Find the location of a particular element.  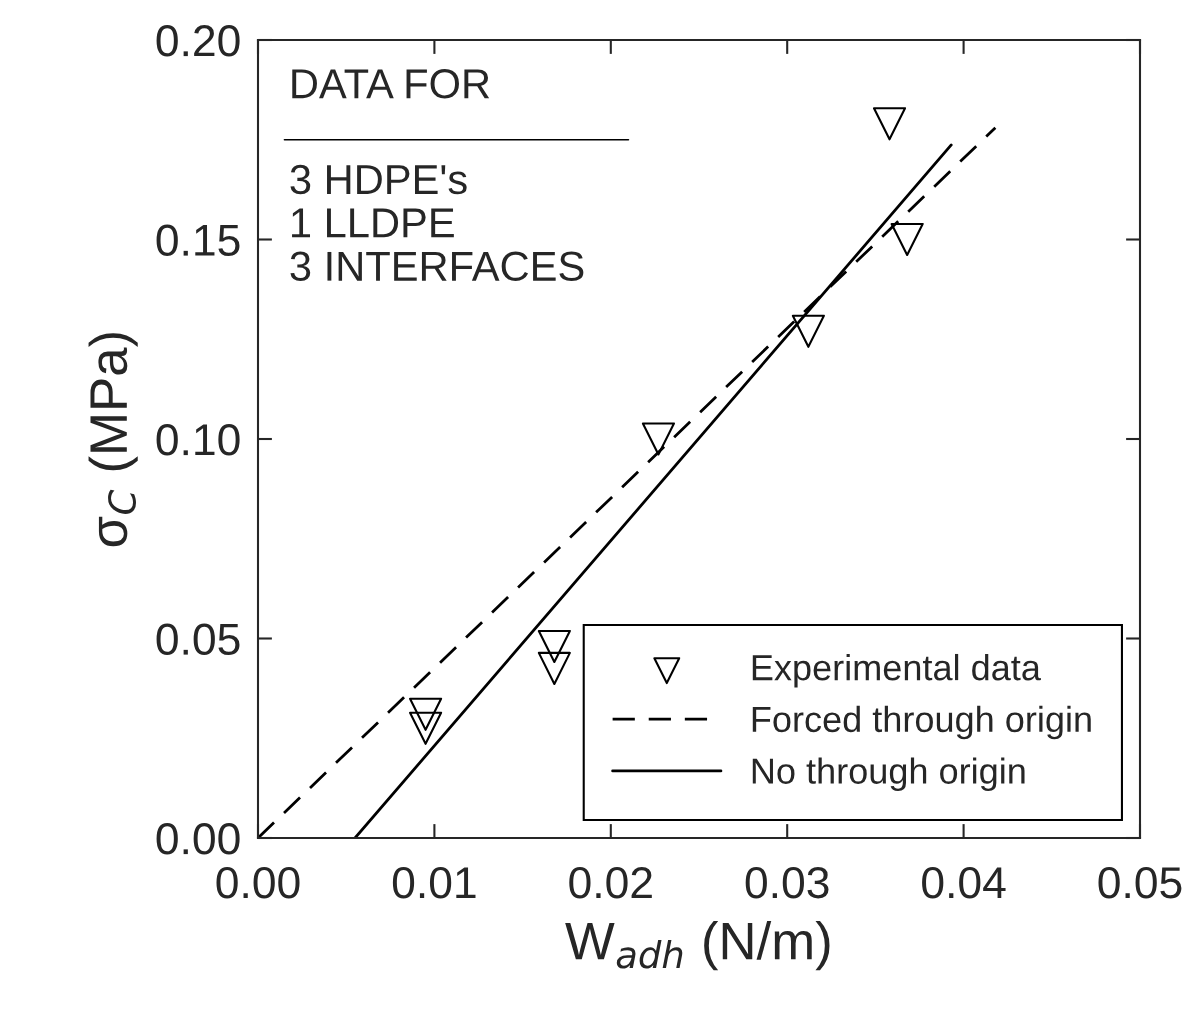

annotation: DATA FOR is located at coordinates (391, 84).